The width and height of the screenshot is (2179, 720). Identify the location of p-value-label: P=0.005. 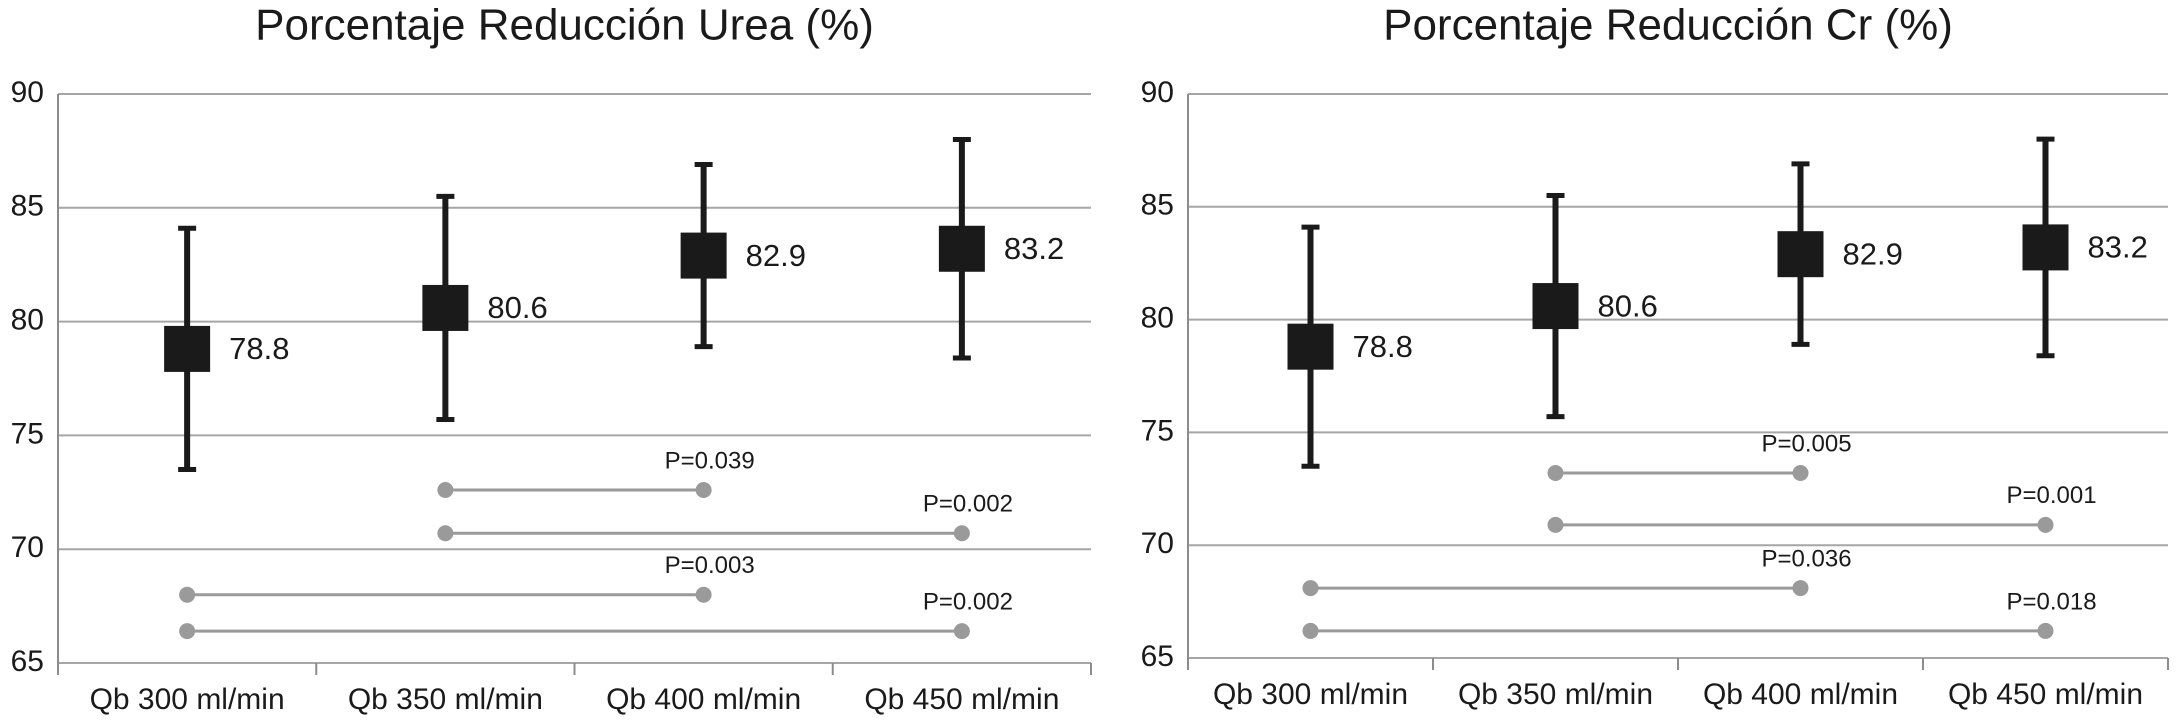
(1806, 443).